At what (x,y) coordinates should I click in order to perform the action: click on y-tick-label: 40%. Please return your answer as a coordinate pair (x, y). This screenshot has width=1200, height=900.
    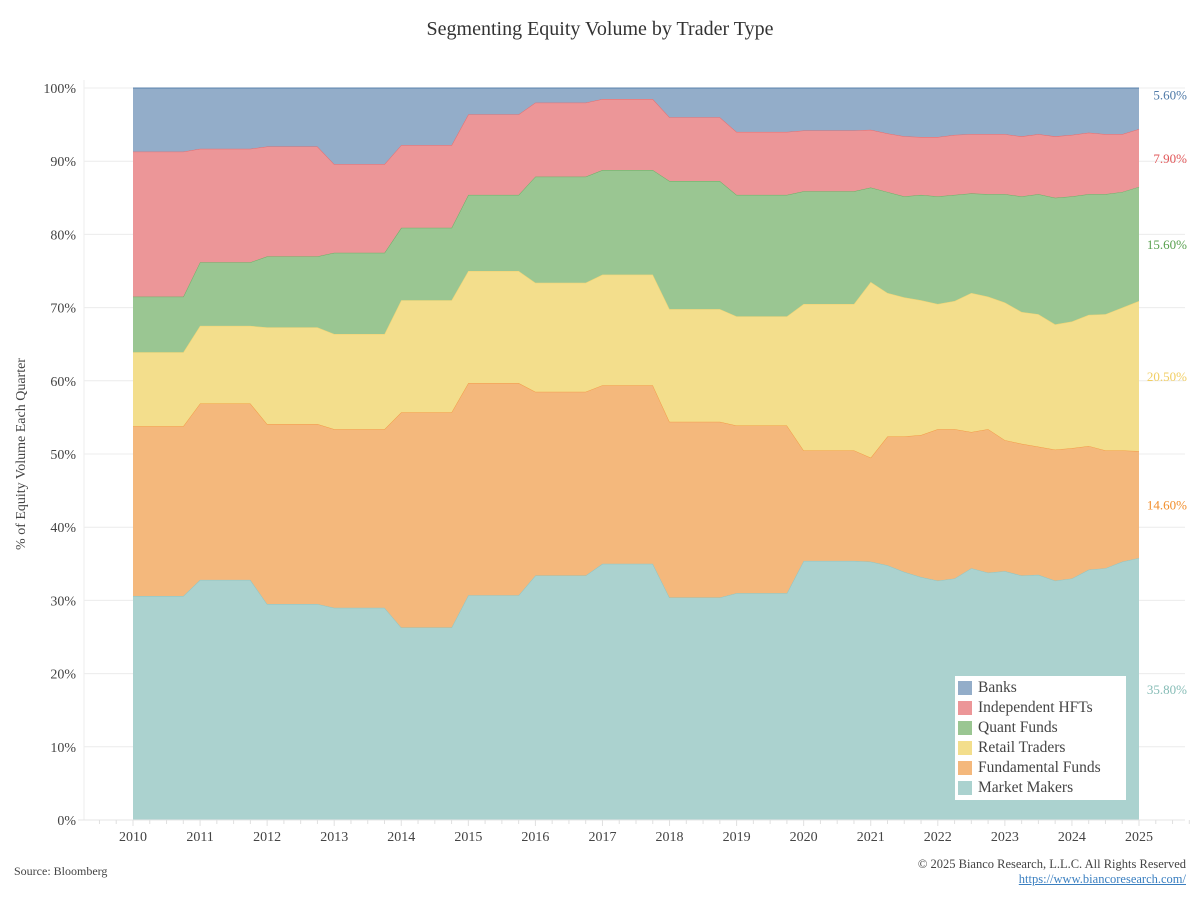
    Looking at the image, I should click on (63, 528).